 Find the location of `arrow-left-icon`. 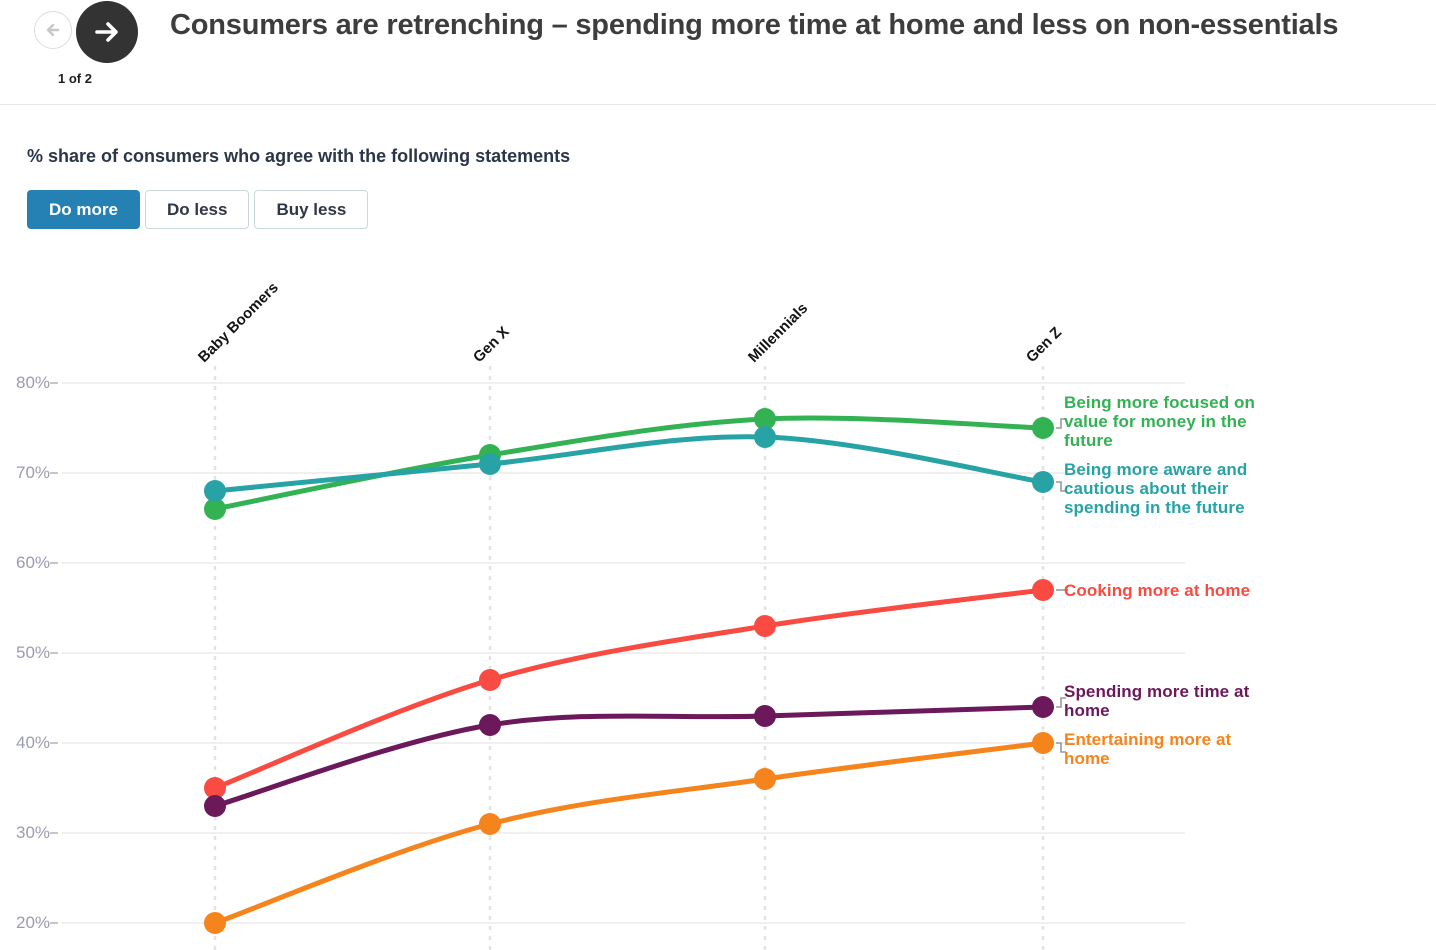

arrow-left-icon is located at coordinates (53, 30).